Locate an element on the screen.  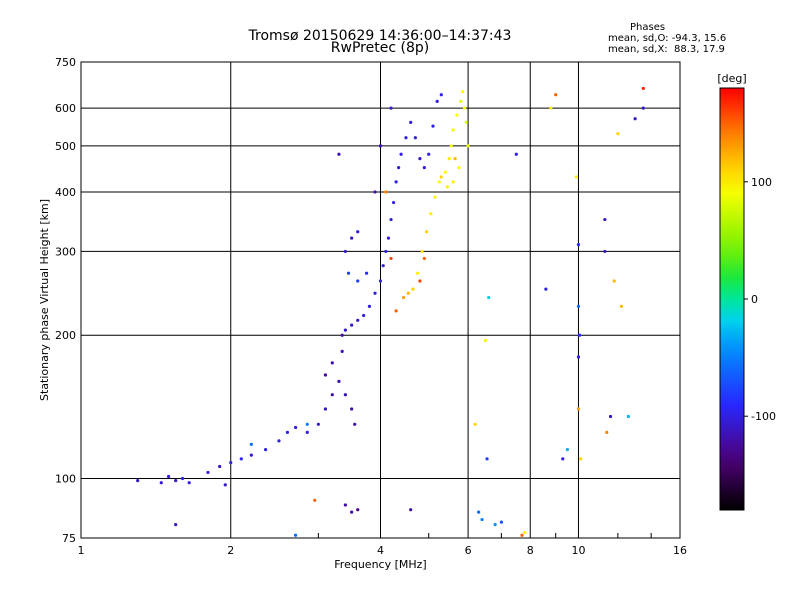
y-tick-label: 500 is located at coordinates (65, 146).